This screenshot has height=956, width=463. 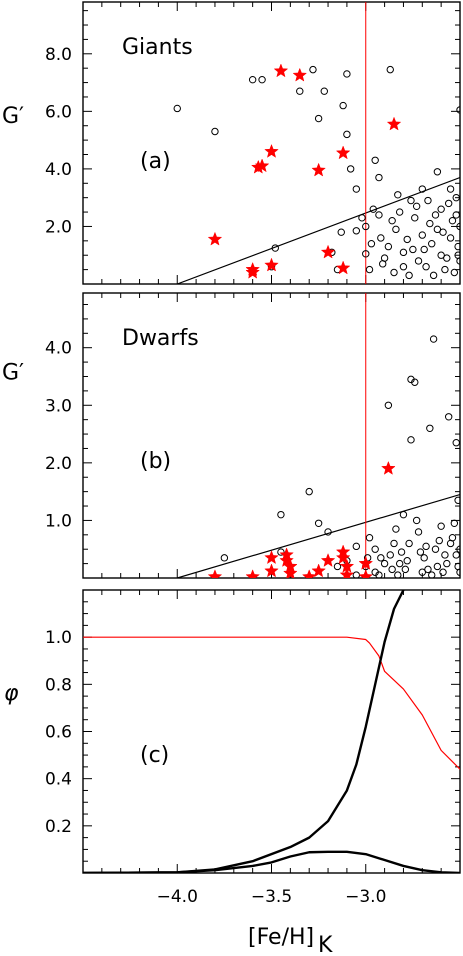 I want to click on panel-label-c: (c), so click(x=154, y=755).